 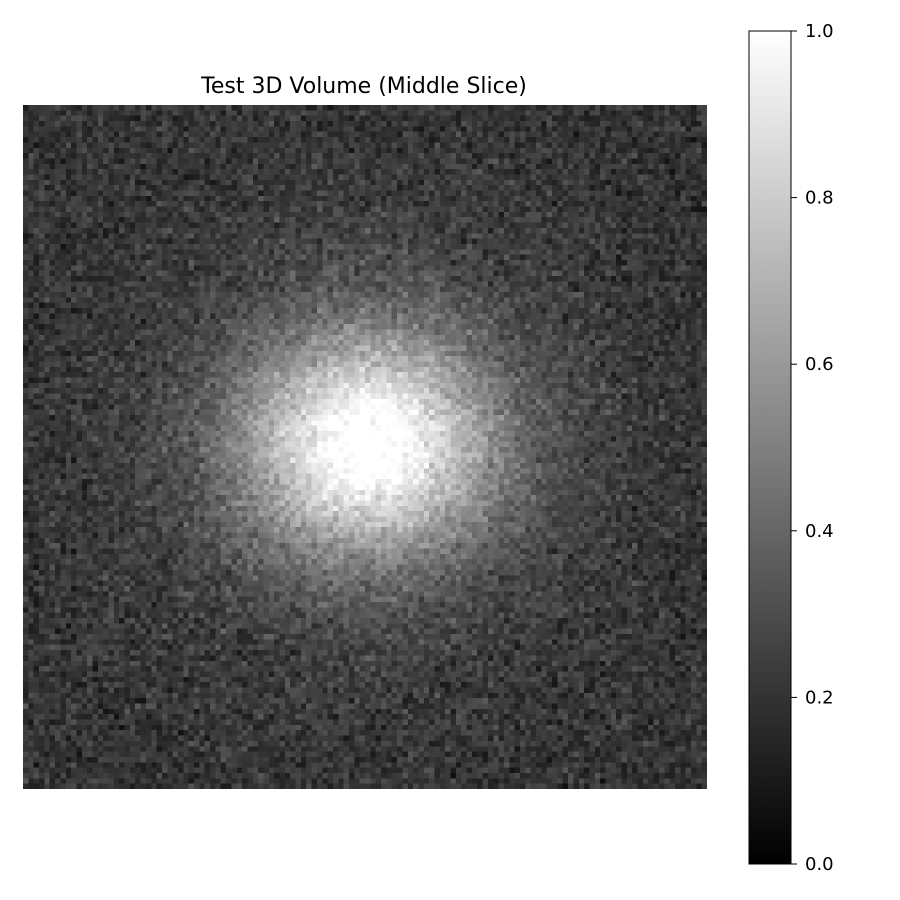 I want to click on colorbar-frame, so click(x=770, y=447).